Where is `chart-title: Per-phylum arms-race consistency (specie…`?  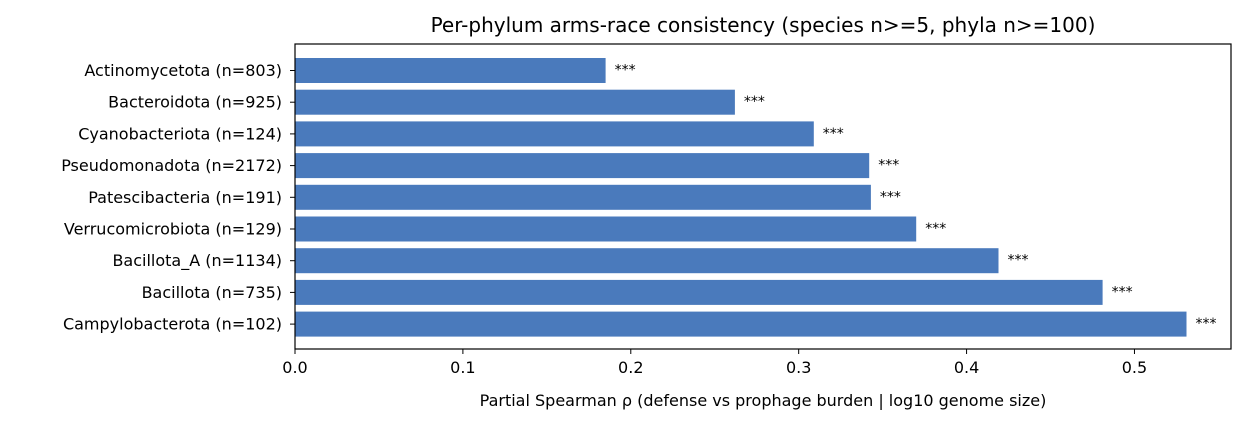
chart-title: Per-phylum arms-race consistency (specie… is located at coordinates (763, 25).